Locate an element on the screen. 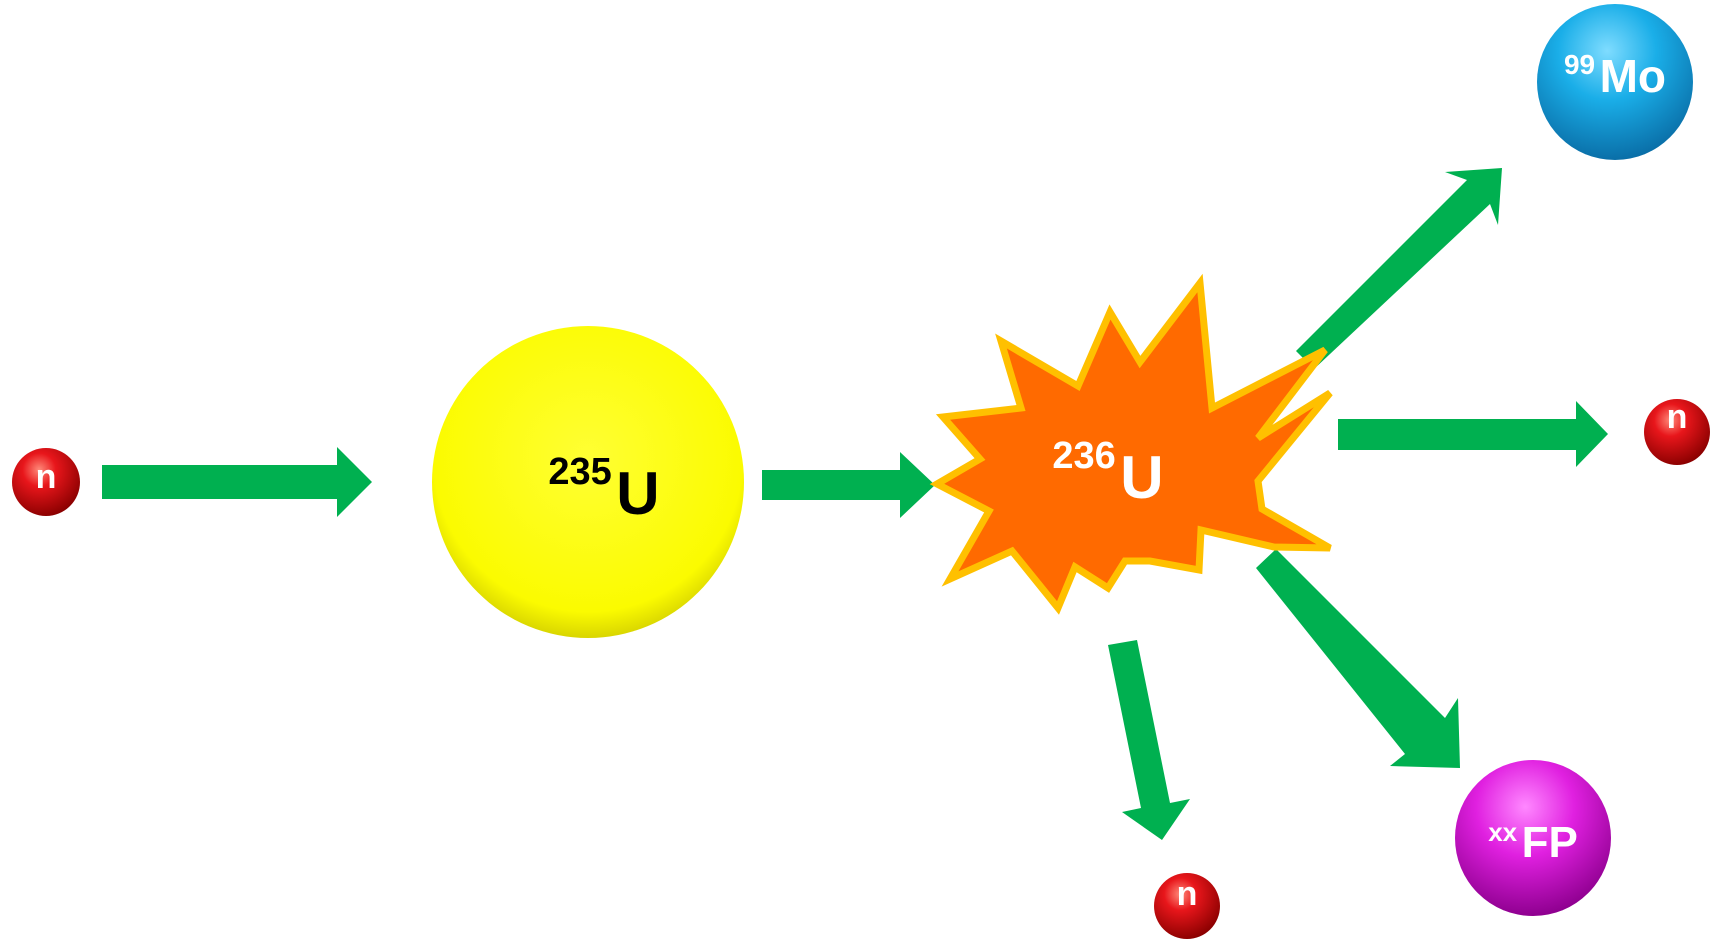 The image size is (1734, 942). arrow-u236-to-neutron-bottom is located at coordinates (1149, 740).